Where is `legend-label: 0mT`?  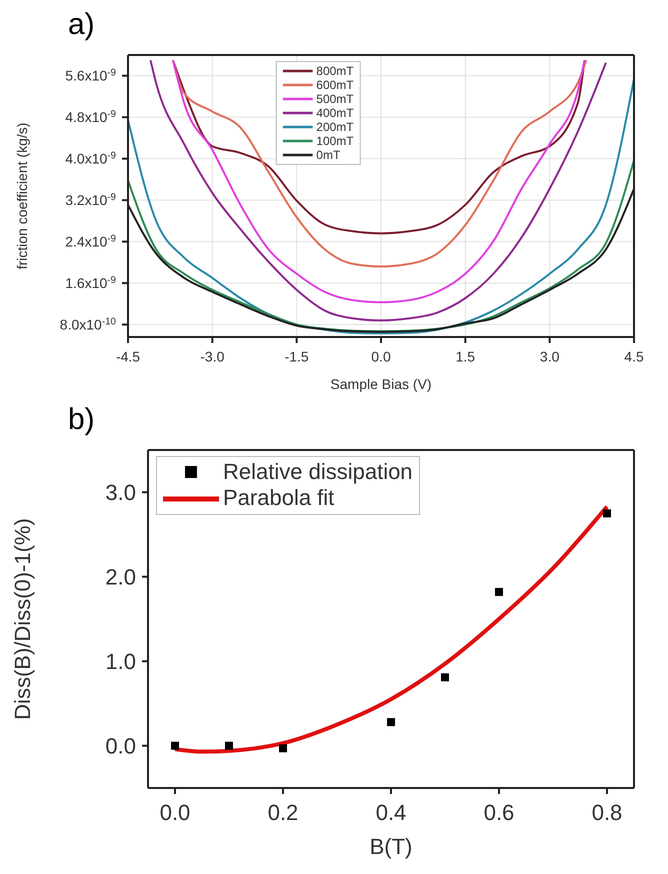 legend-label: 0mT is located at coordinates (328, 155).